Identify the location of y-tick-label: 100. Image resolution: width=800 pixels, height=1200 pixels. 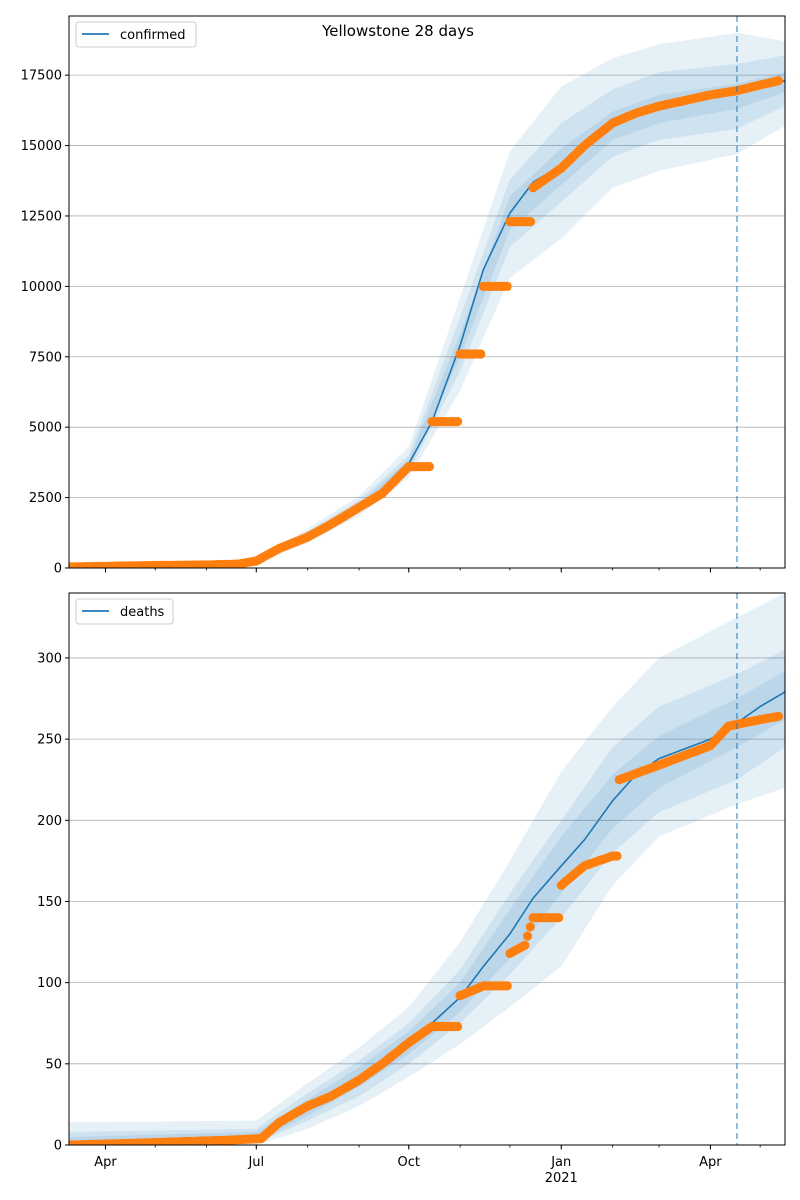
(49, 983).